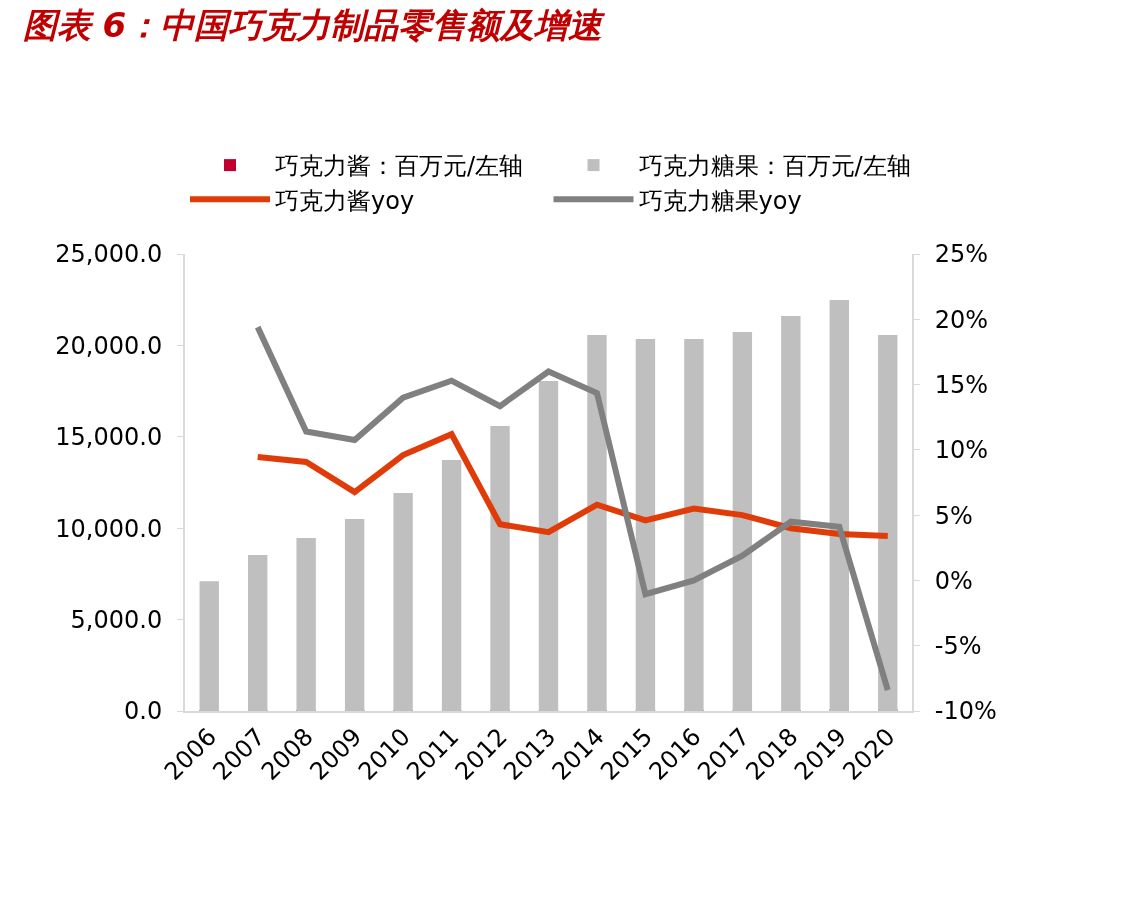  What do you see at coordinates (116, 620) in the screenshot?
I see `y-tick-label: 5,000.0` at bounding box center [116, 620].